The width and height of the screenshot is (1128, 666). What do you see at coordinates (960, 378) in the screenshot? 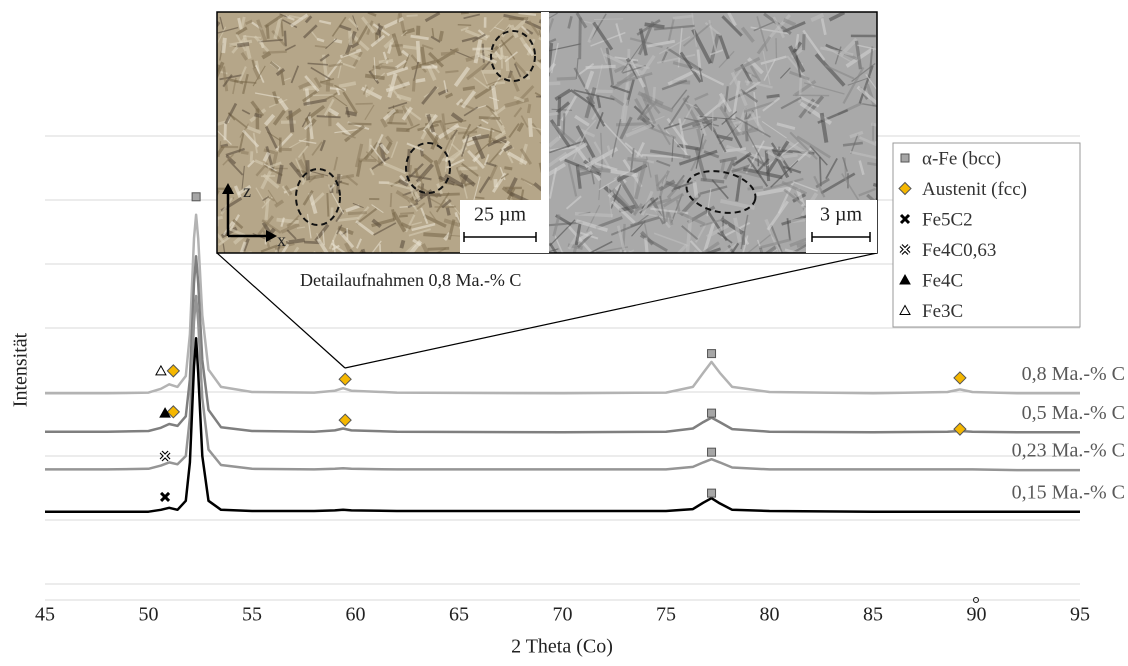
I see `marker-diamond` at bounding box center [960, 378].